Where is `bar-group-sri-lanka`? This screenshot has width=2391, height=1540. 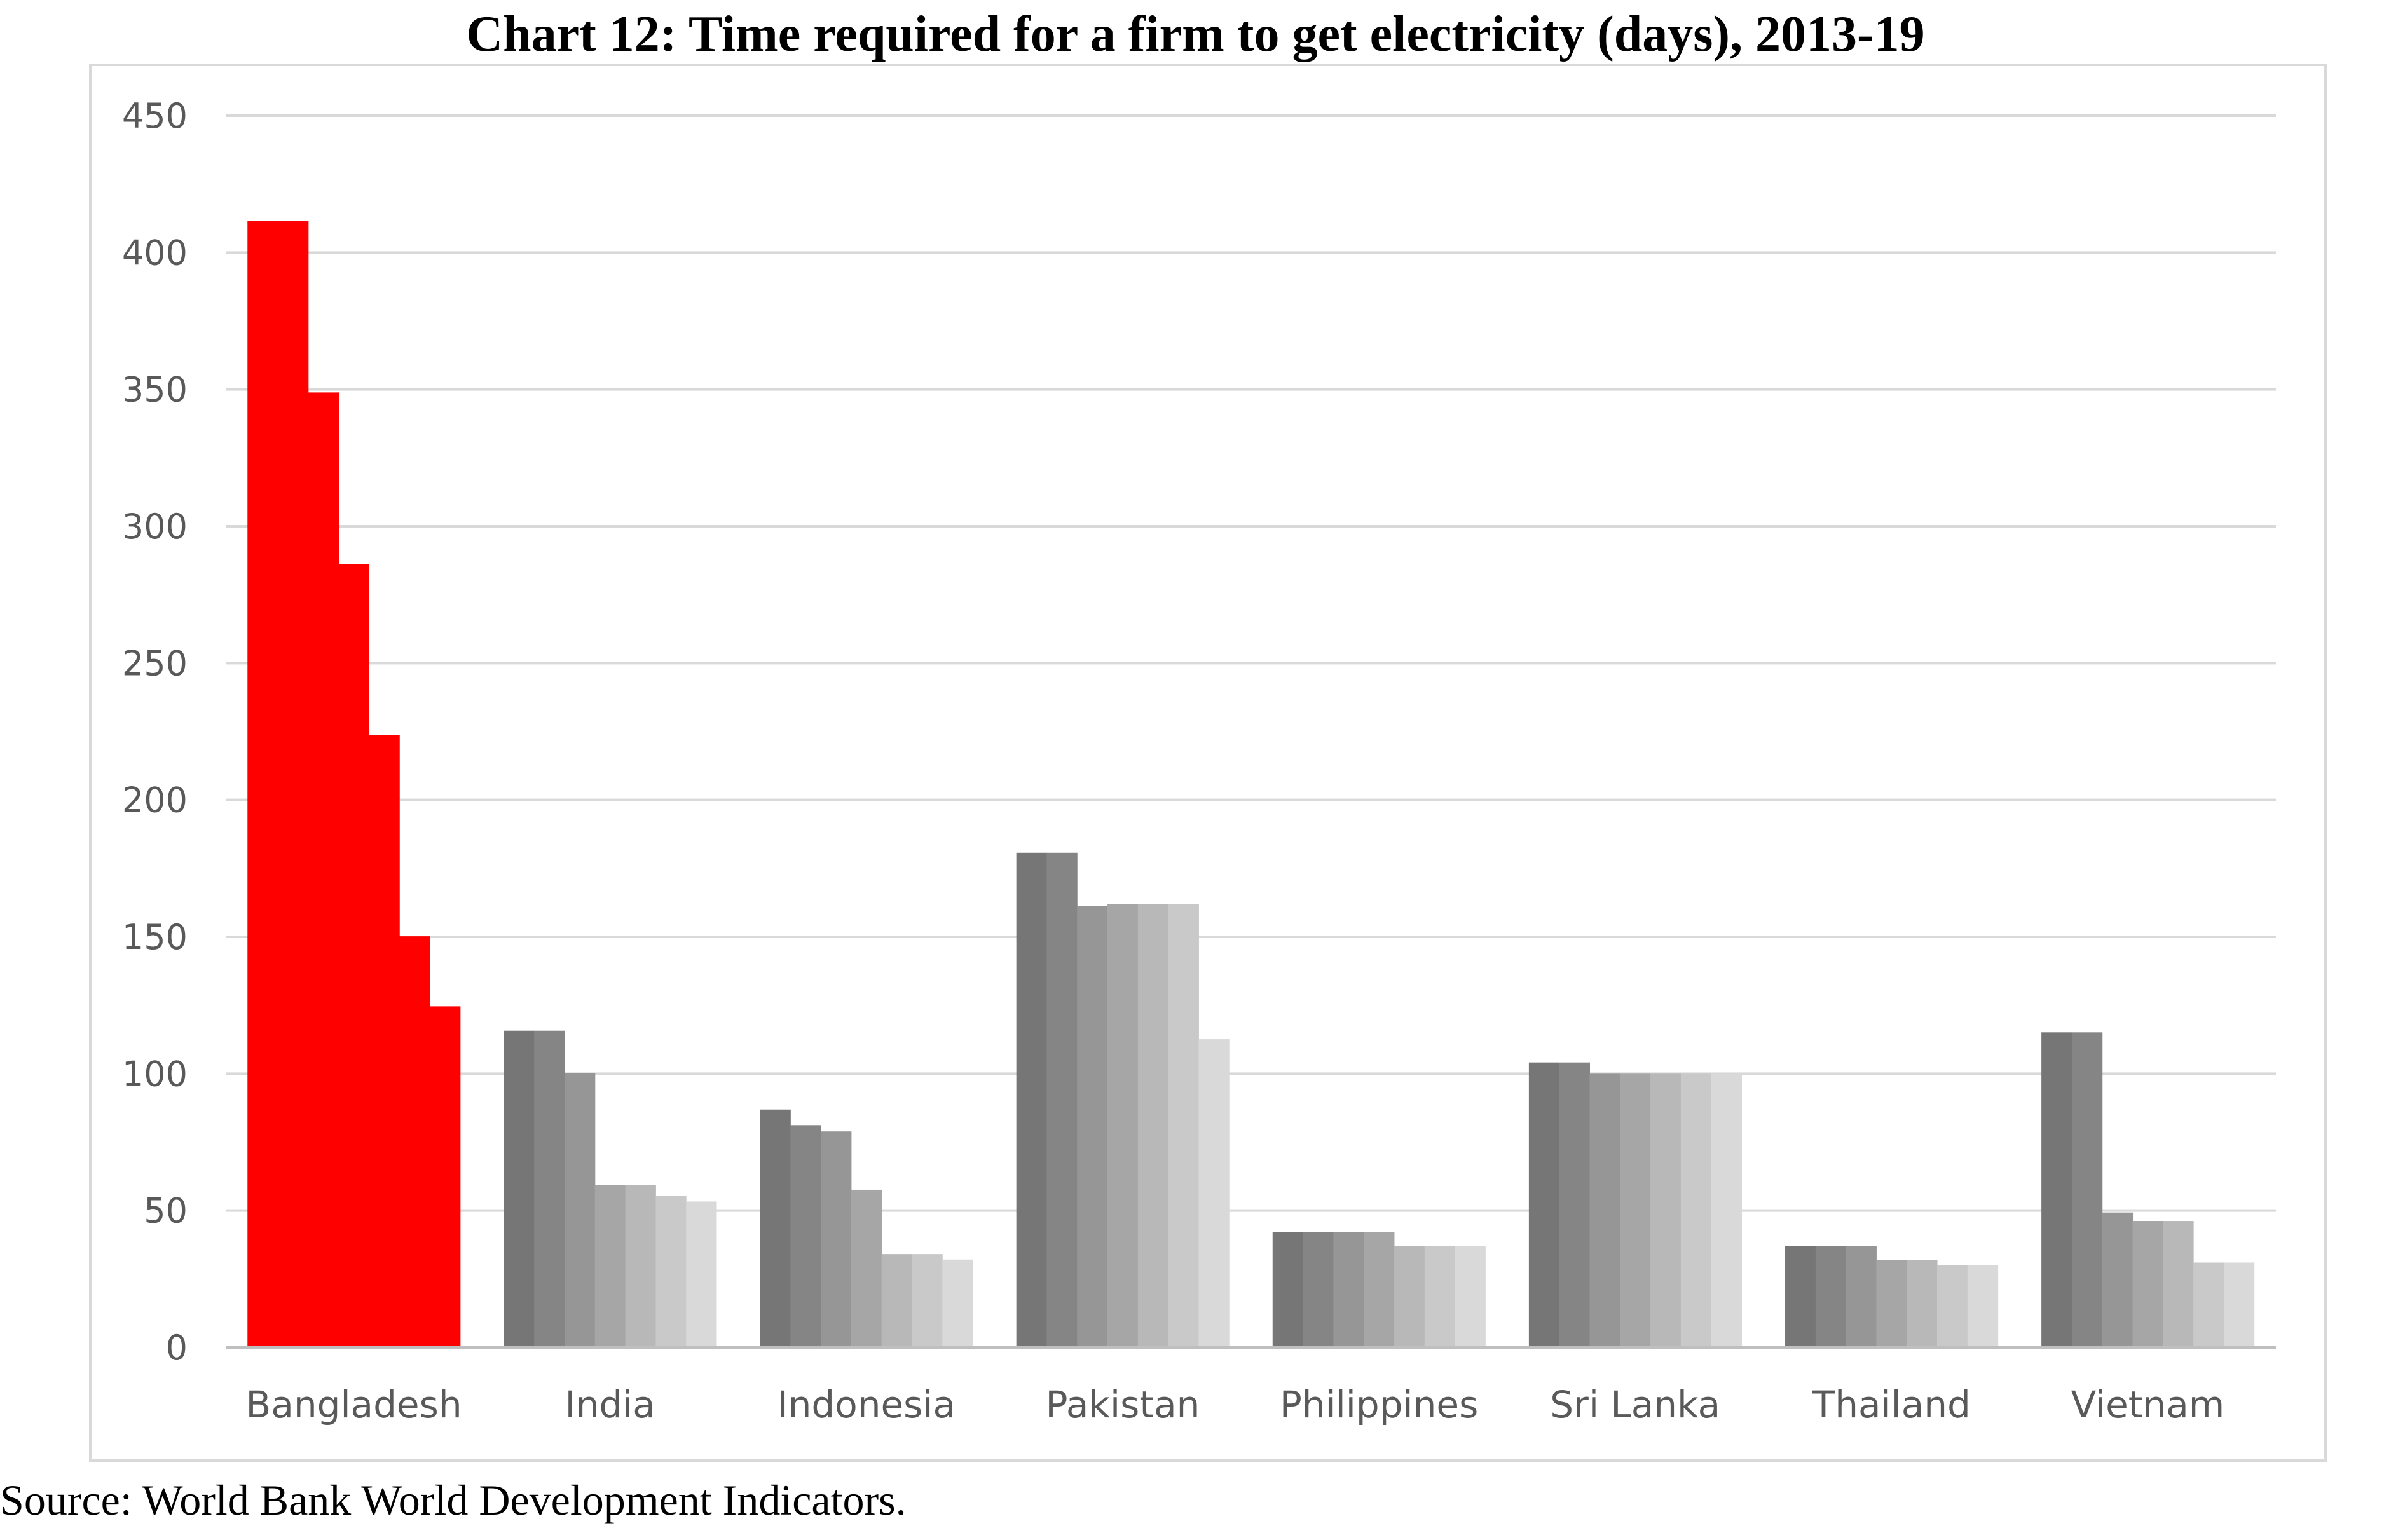
bar-group-sri-lanka is located at coordinates (1635, 1204).